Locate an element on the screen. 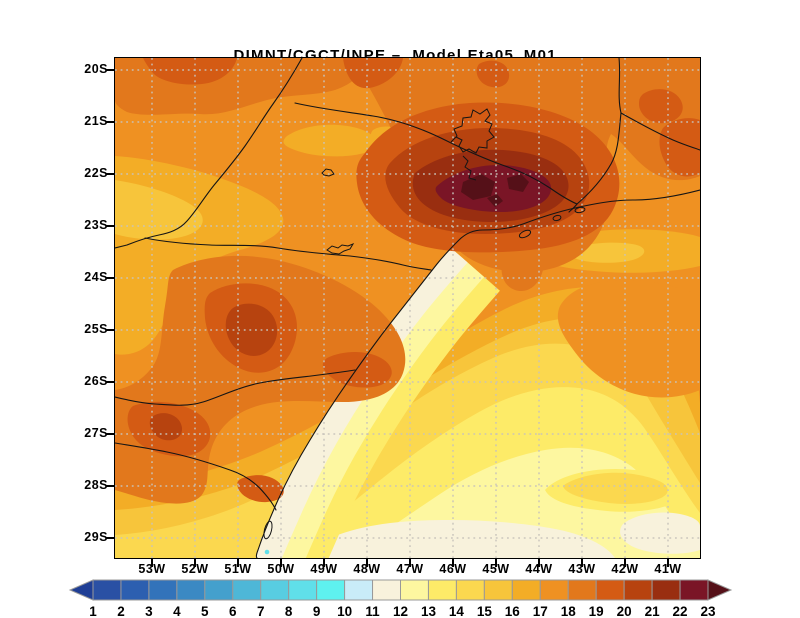 The width and height of the screenshot is (800, 618). colorbar-level-label: 14 is located at coordinates (457, 611).